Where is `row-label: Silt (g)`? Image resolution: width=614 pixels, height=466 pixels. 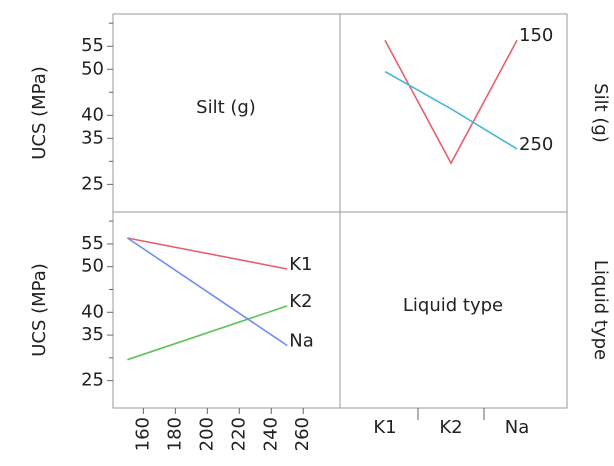
row-label: Silt (g) is located at coordinates (600, 113).